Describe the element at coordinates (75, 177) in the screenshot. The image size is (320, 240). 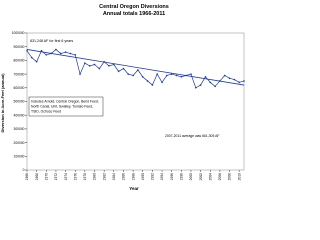
I see `x-tick-label: 1976` at that location.